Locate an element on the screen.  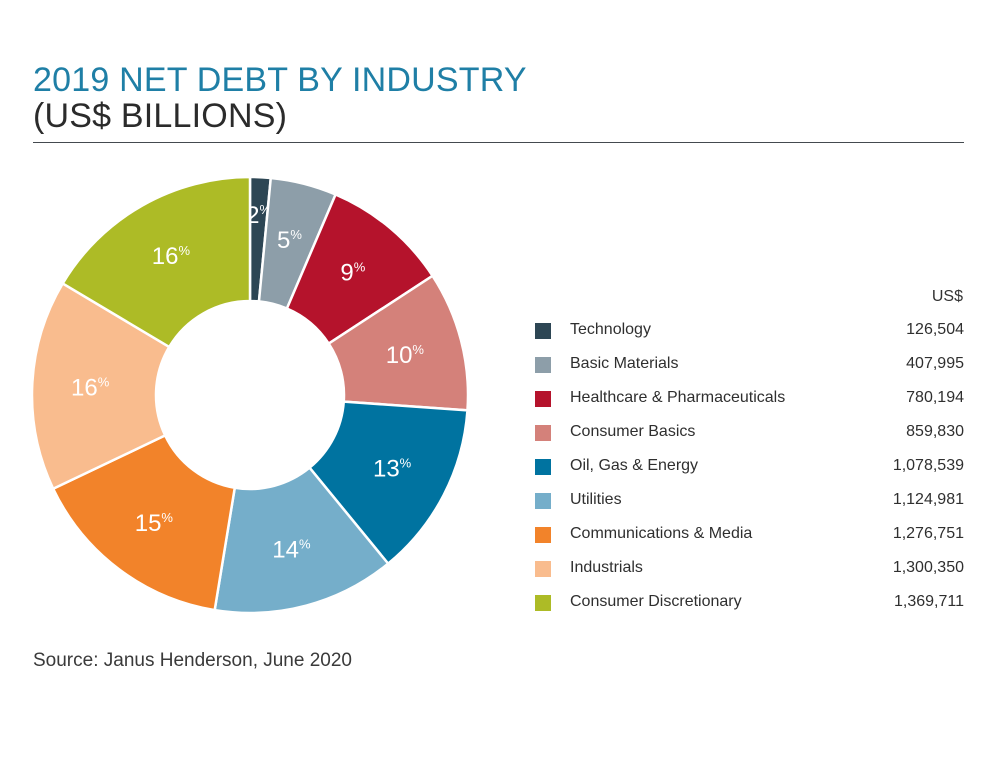
legend-unit-header: US$ is located at coordinates (947, 296).